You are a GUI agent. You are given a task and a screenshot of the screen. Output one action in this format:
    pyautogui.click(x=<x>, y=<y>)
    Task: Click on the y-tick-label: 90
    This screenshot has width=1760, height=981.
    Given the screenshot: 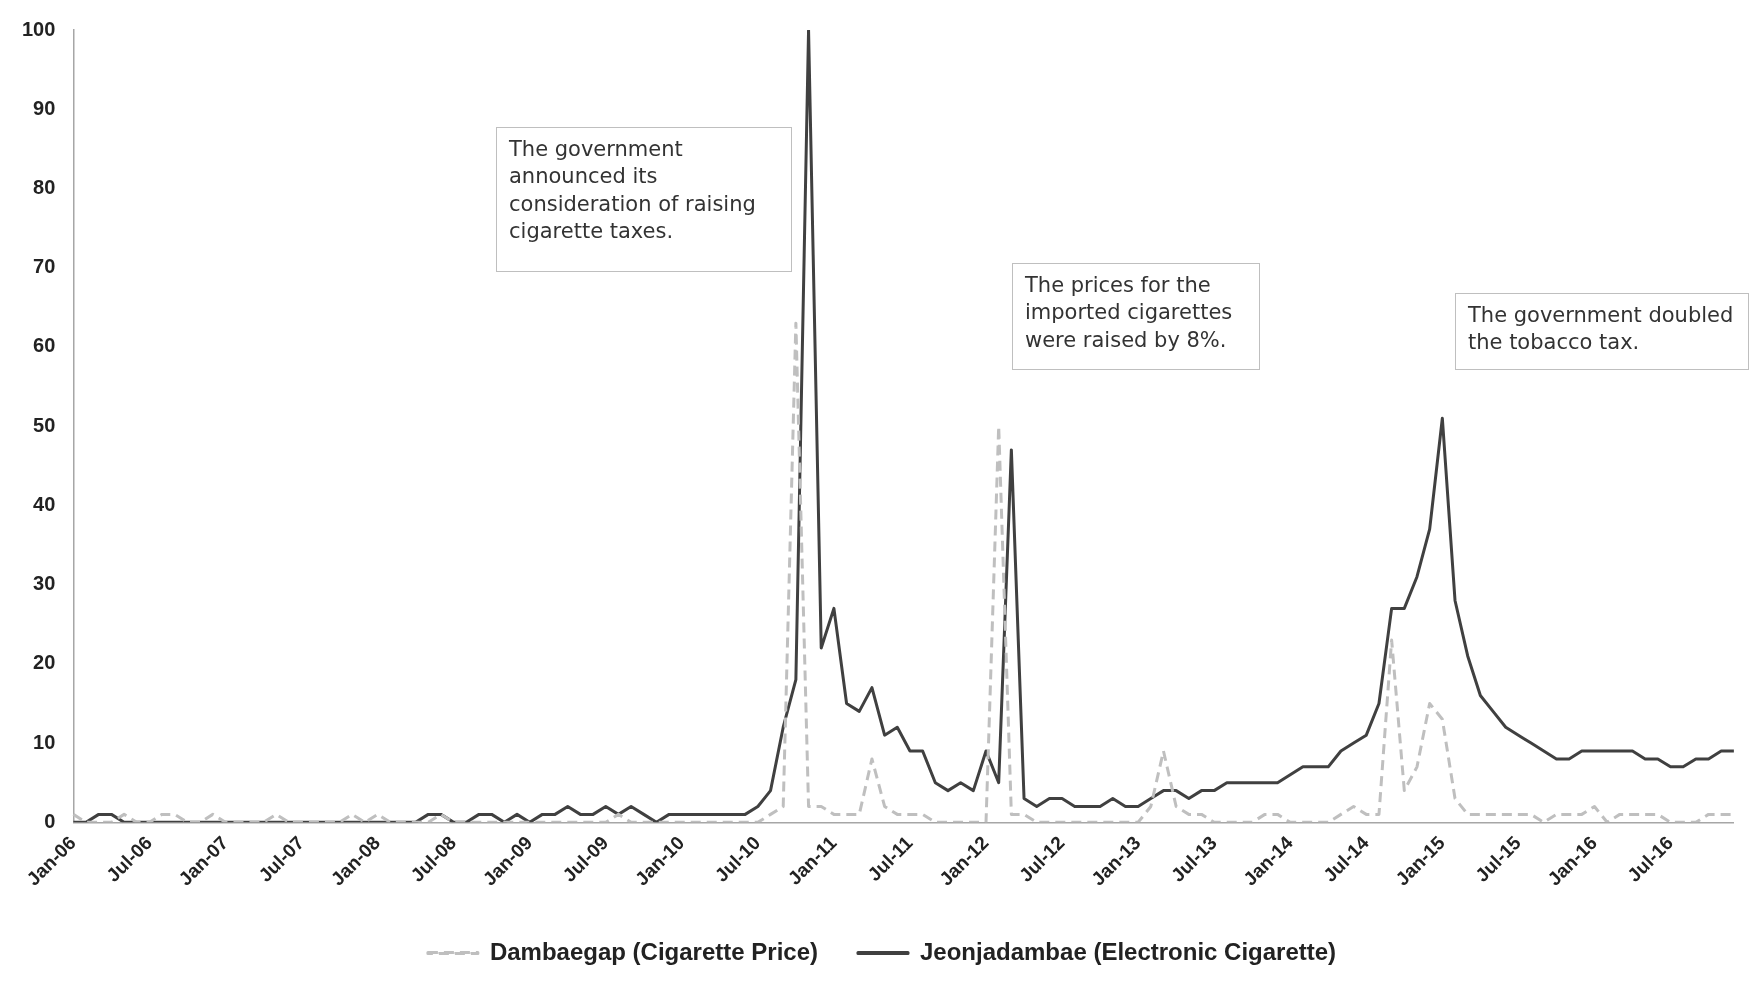 What is the action you would take?
    pyautogui.click(x=44, y=107)
    